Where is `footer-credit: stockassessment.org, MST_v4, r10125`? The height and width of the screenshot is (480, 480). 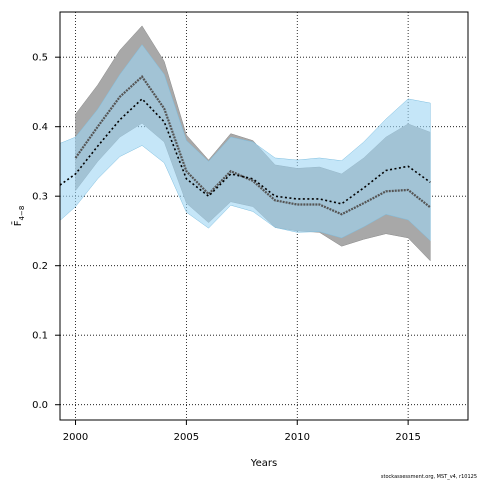 footer-credit: stockassessment.org, MST_v4, r10125 is located at coordinates (429, 477).